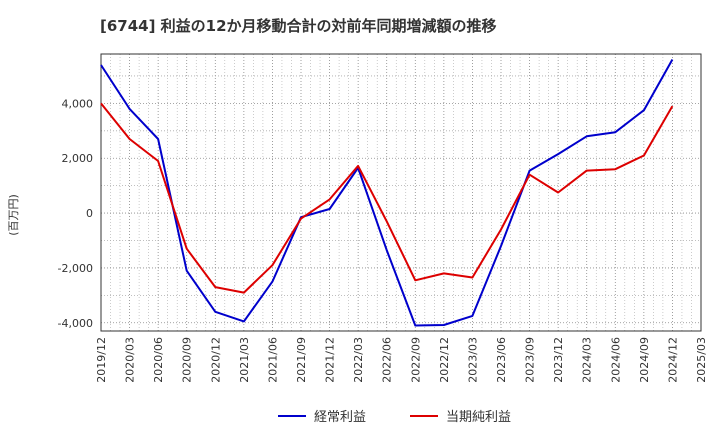  I want to click on y-tick-label: 0, so click(89, 213).